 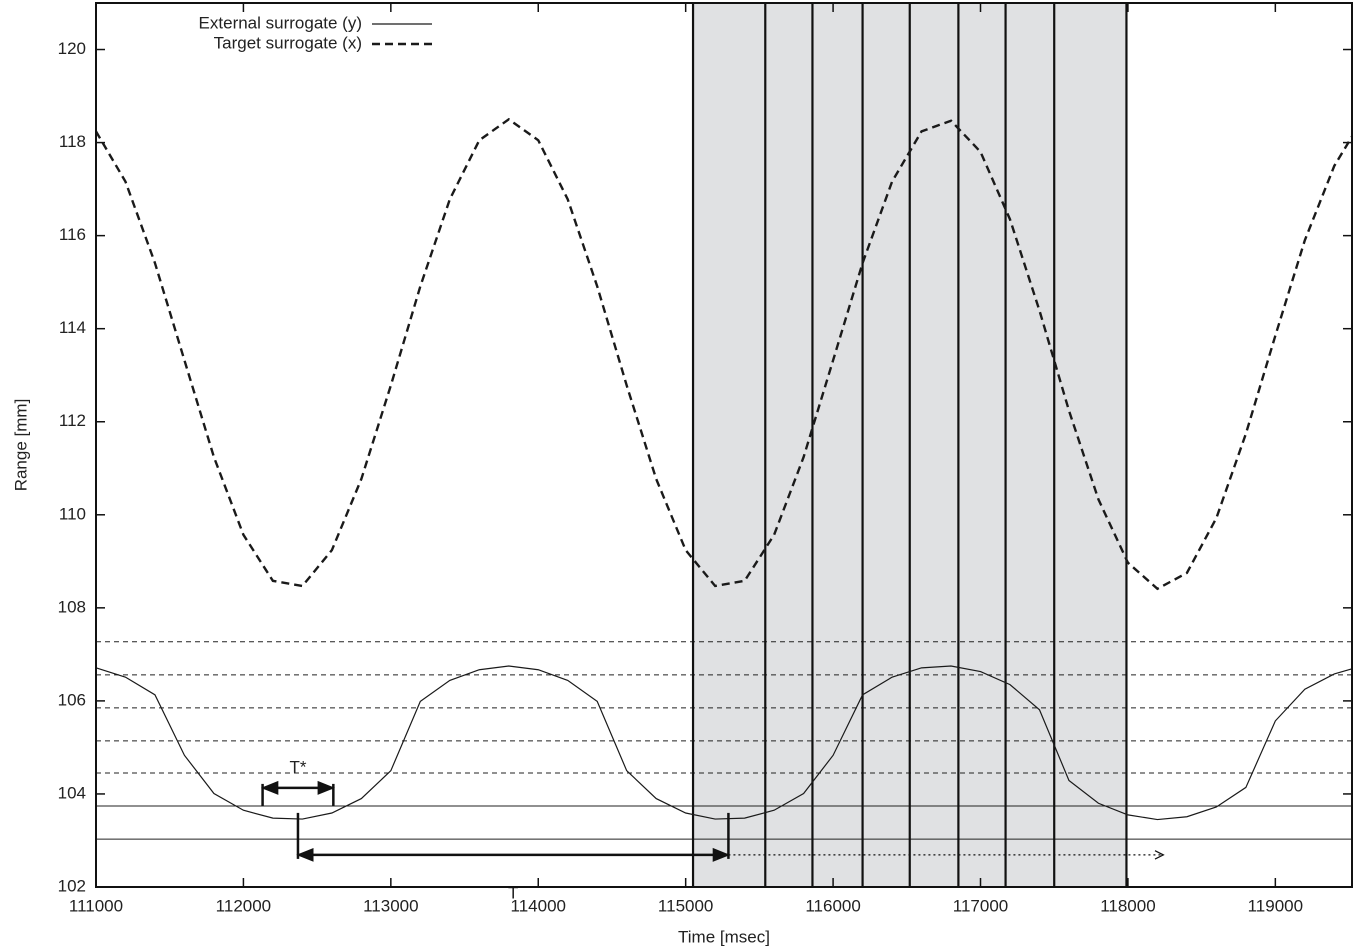 What do you see at coordinates (685, 905) in the screenshot?
I see `x-tick-label: 115000` at bounding box center [685, 905].